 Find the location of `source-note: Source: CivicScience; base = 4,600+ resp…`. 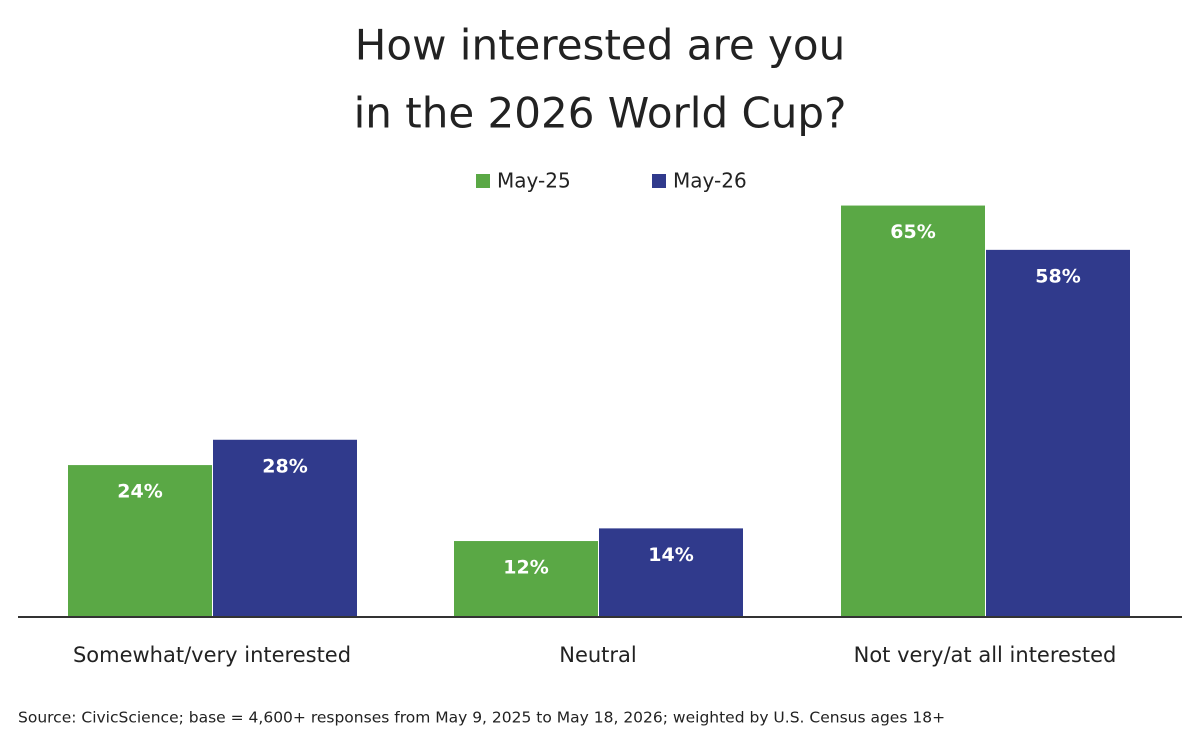

source-note: Source: CivicScience; base = 4,600+ resp… is located at coordinates (481, 718).